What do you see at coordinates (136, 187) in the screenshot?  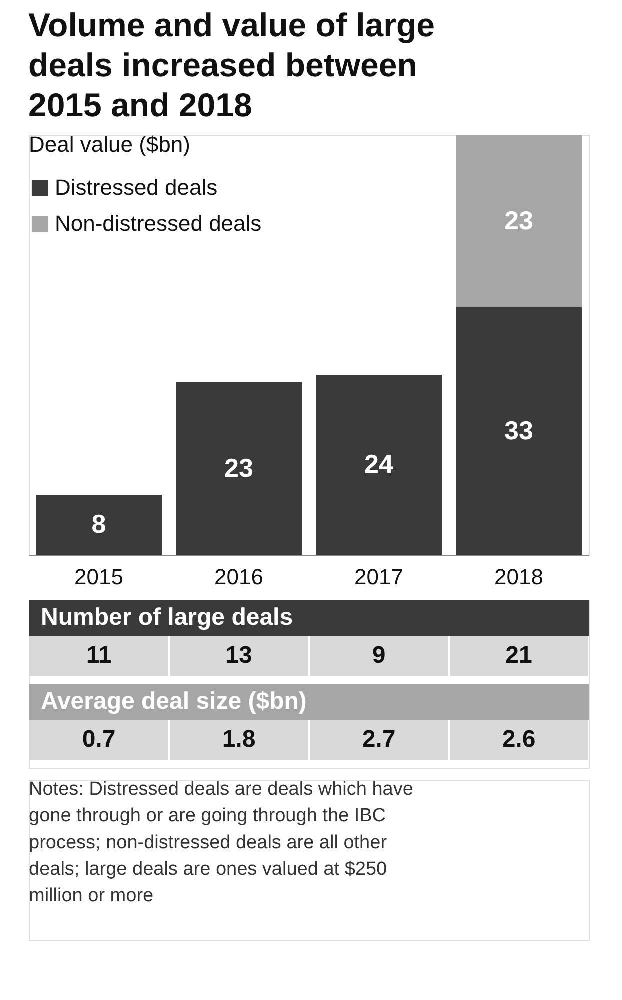 I see `legend-label: Distressed deals` at bounding box center [136, 187].